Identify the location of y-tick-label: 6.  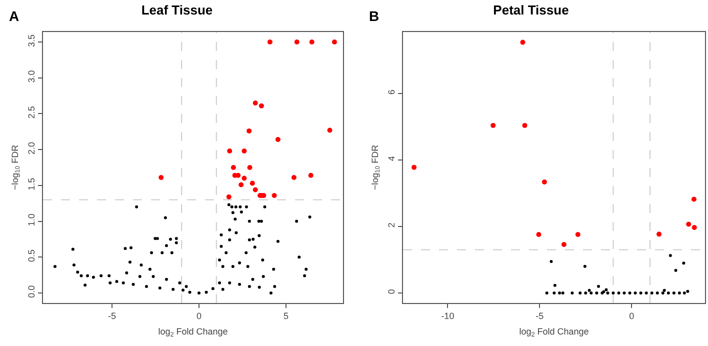
(391, 92).